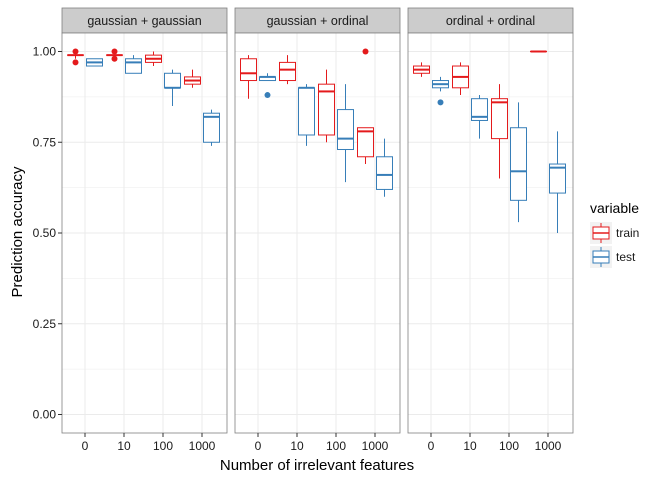 The width and height of the screenshot is (672, 480). I want to click on legend-entry-train: train, so click(614, 233).